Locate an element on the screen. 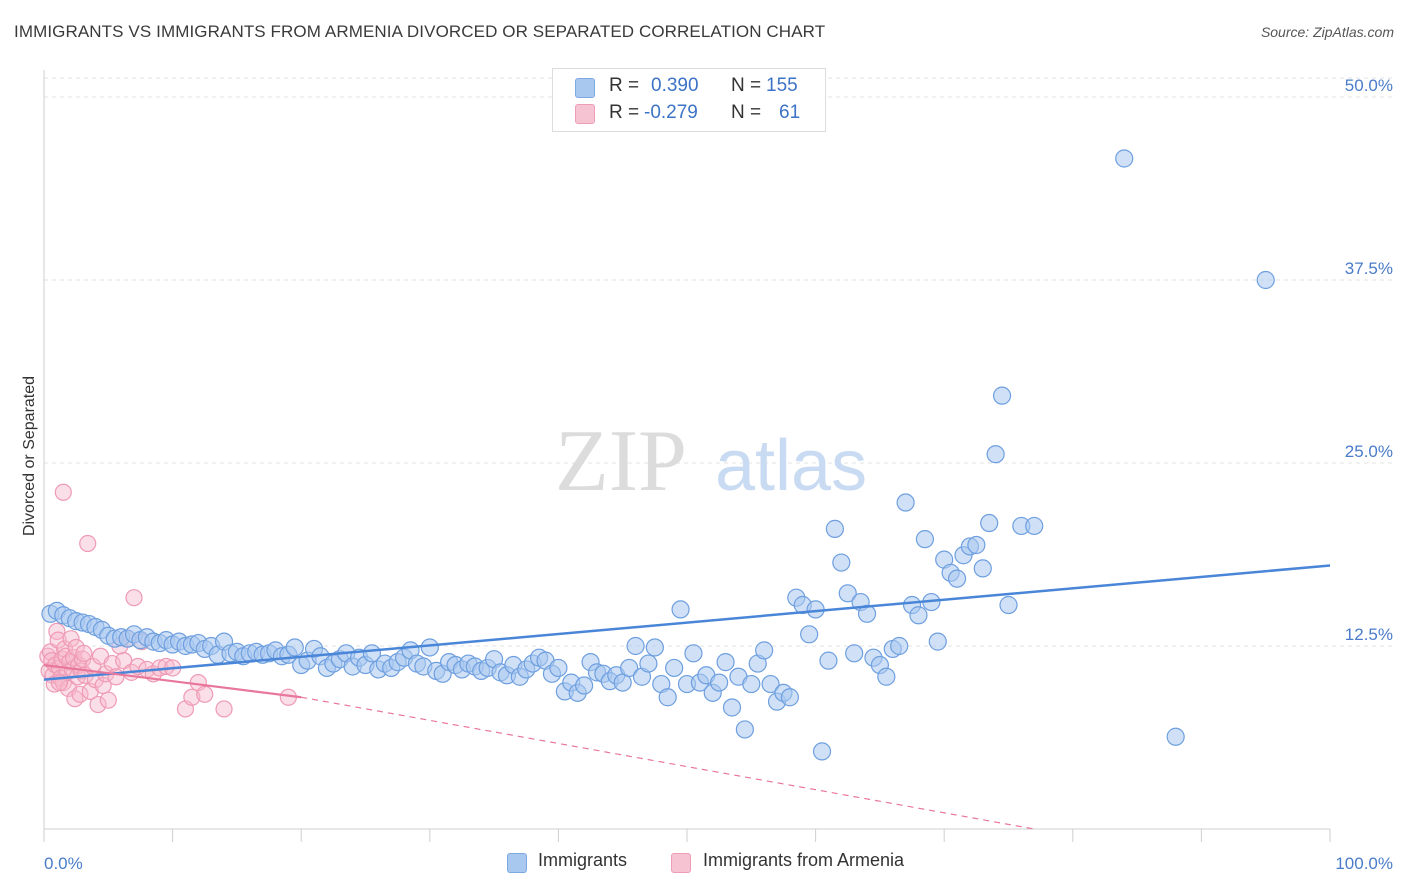  y-tick-label: 25.0% is located at coordinates (1369, 451).